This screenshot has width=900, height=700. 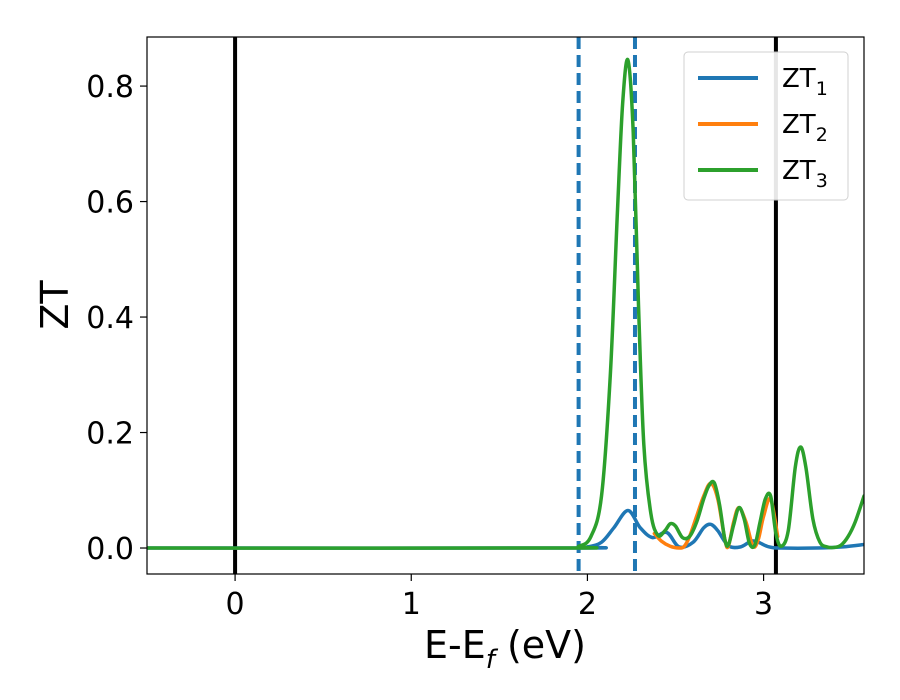 I want to click on y-tick-label: 0.0, so click(x=110, y=549).